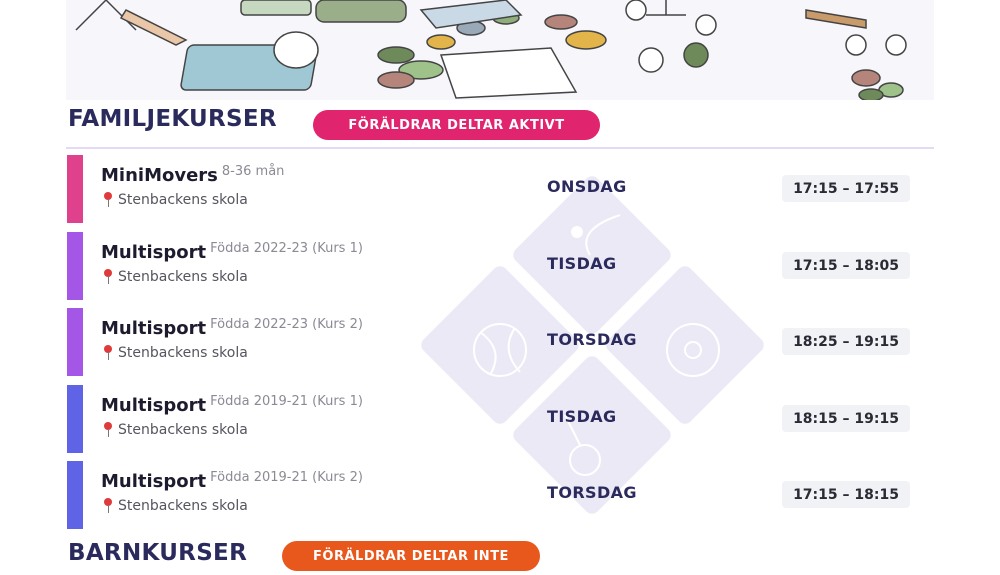 The image size is (1000, 575). What do you see at coordinates (159, 175) in the screenshot?
I see `course-title: MiniMovers` at bounding box center [159, 175].